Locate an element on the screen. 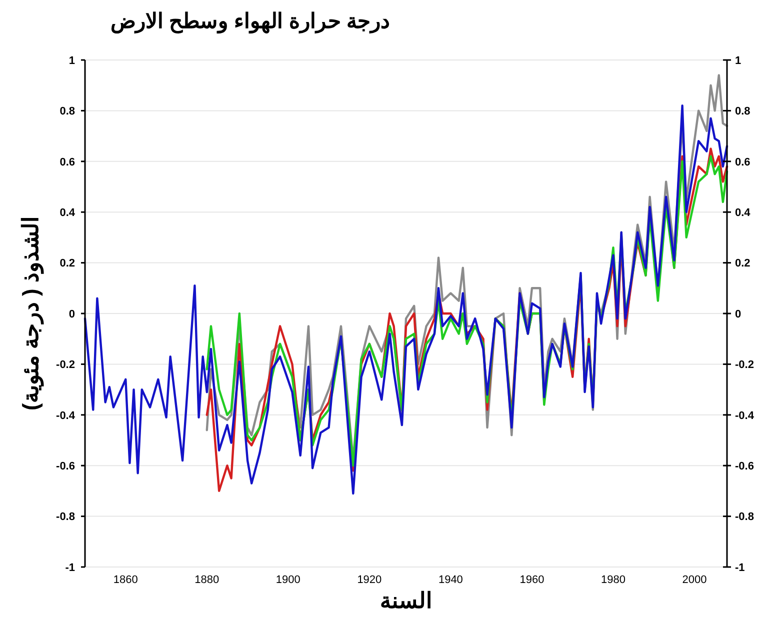  x-tick-label: 1920 is located at coordinates (369, 580).